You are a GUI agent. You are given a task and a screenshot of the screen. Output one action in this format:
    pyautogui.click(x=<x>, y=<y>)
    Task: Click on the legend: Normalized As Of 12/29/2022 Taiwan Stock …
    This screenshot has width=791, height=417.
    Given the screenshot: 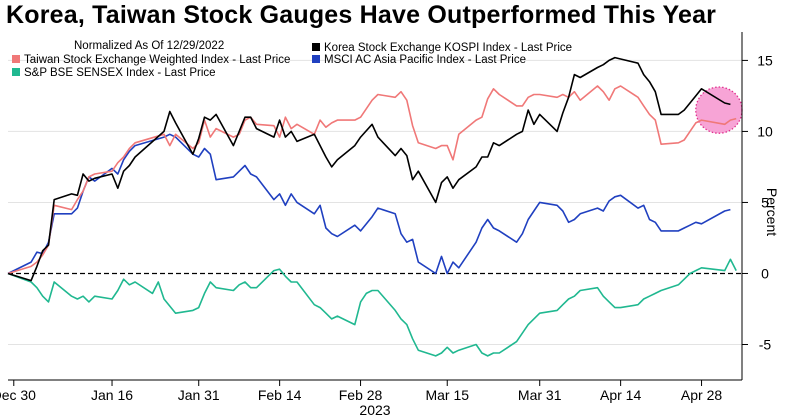 What is the action you would take?
    pyautogui.click(x=292, y=59)
    